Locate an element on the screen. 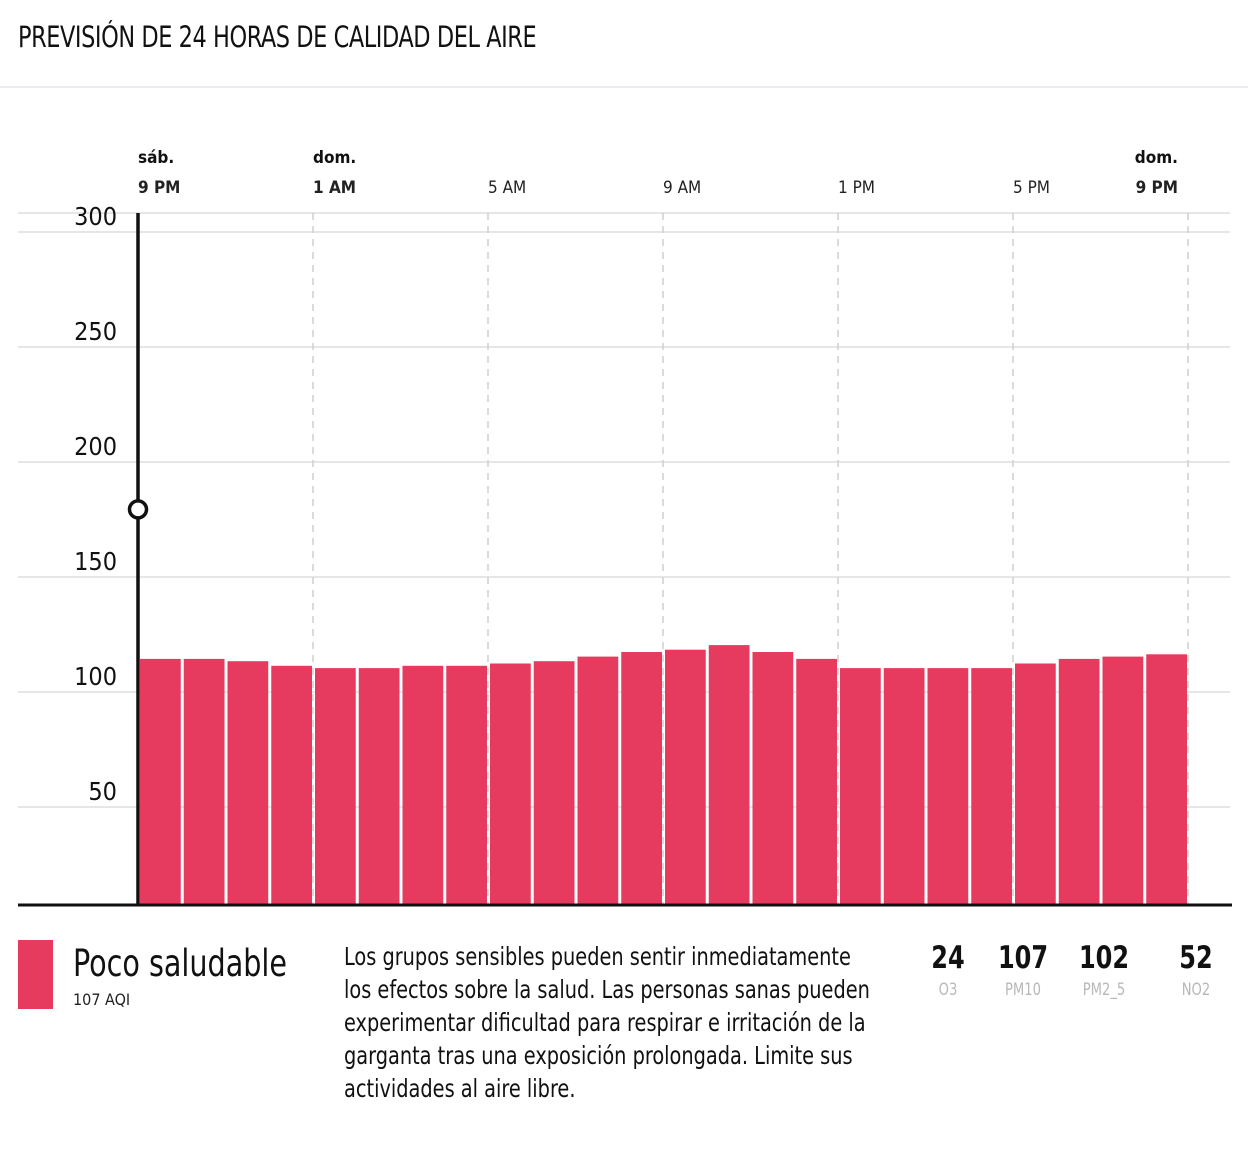 The height and width of the screenshot is (1160, 1248). pollutant-value: 107 is located at coordinates (1023, 958).